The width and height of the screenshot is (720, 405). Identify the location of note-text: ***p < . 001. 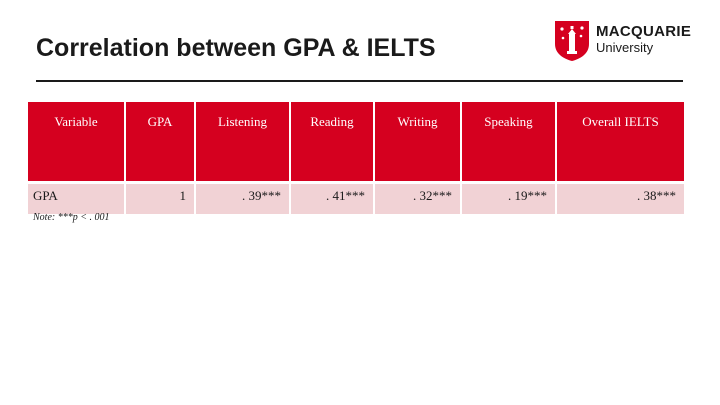
(82, 217).